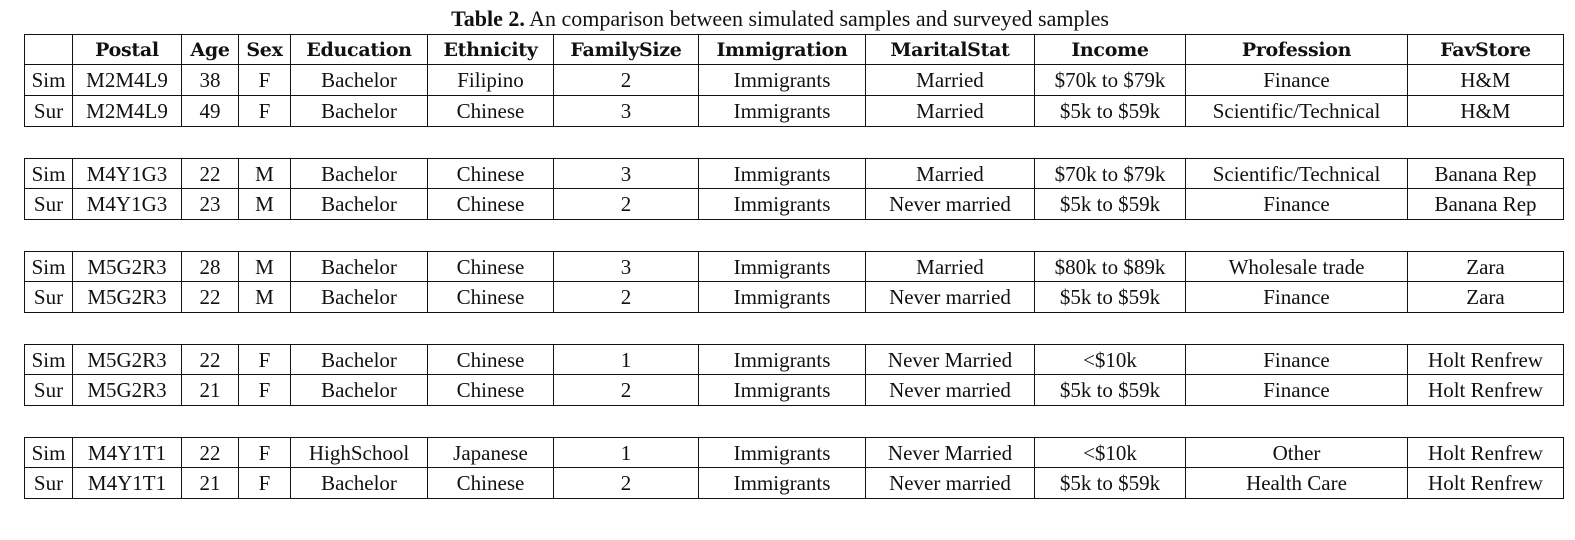 The image size is (1575, 540). Describe the element at coordinates (48, 49) in the screenshot. I see `header-cell-row-type` at that location.